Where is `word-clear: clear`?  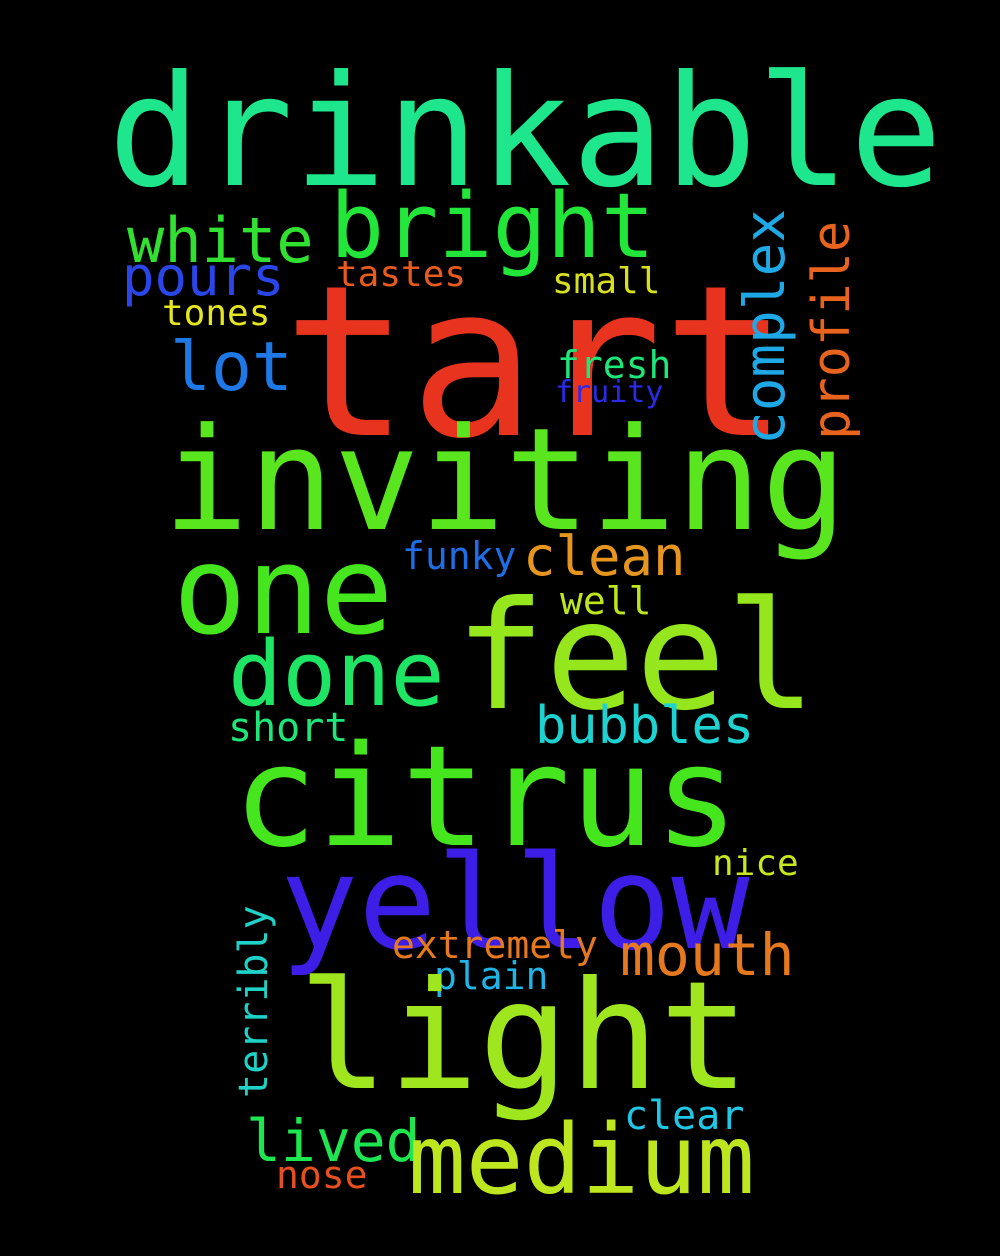
word-clear: clear is located at coordinates (684, 1116).